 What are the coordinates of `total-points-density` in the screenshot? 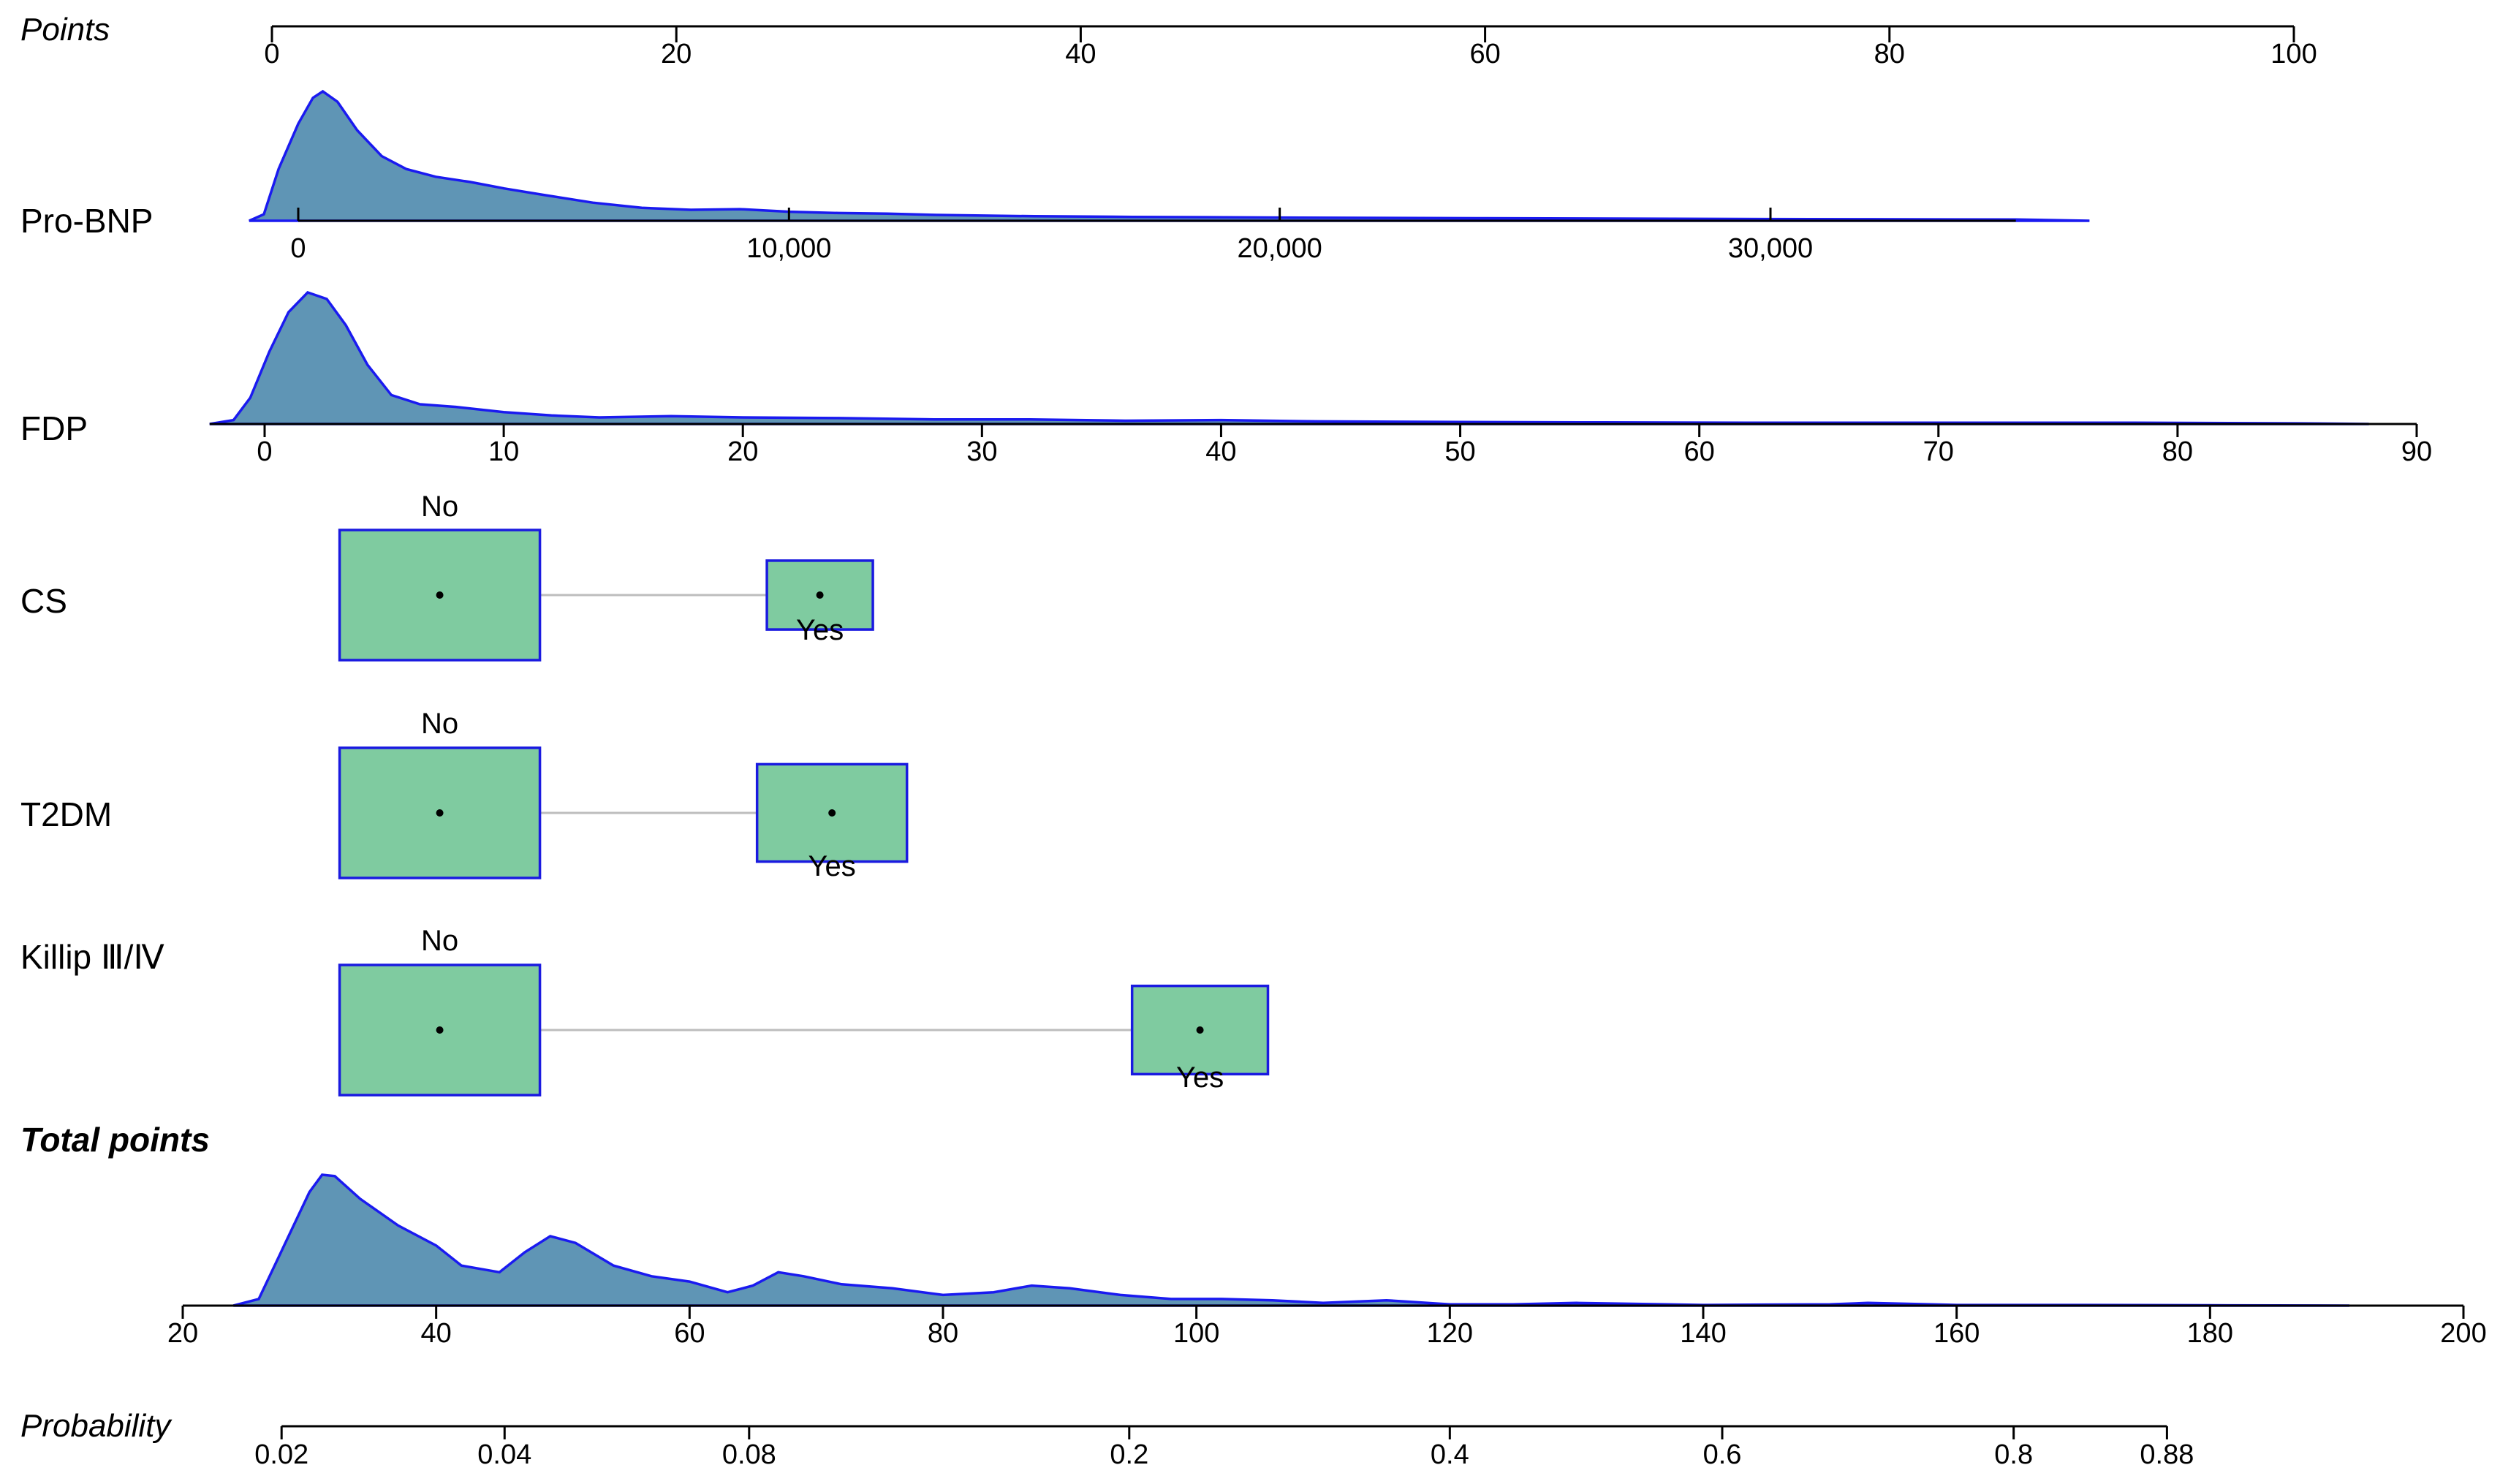 It's located at (1291, 1240).